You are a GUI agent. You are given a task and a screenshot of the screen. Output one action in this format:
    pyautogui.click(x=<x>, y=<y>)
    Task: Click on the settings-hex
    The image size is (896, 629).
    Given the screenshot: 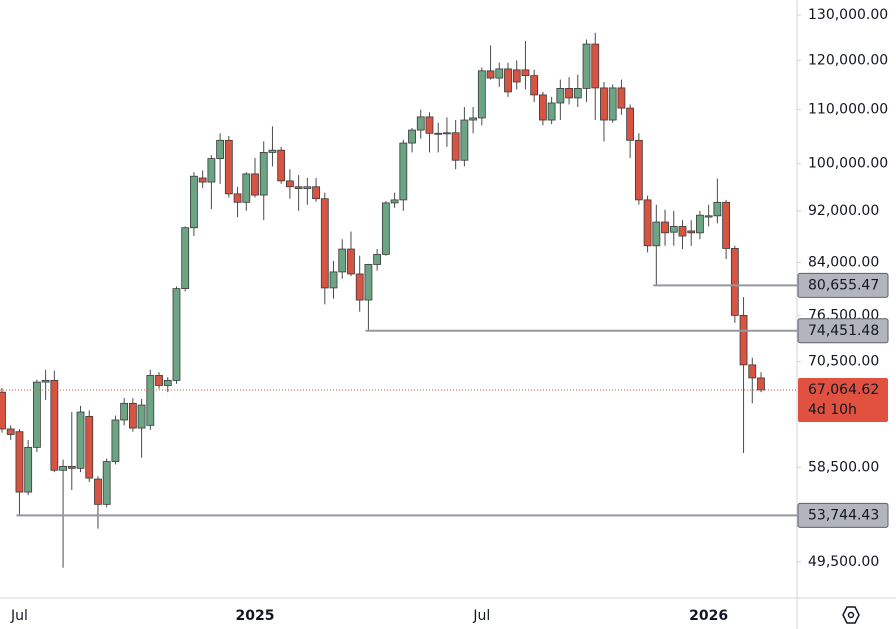 What is the action you would take?
    pyautogui.click(x=851, y=615)
    